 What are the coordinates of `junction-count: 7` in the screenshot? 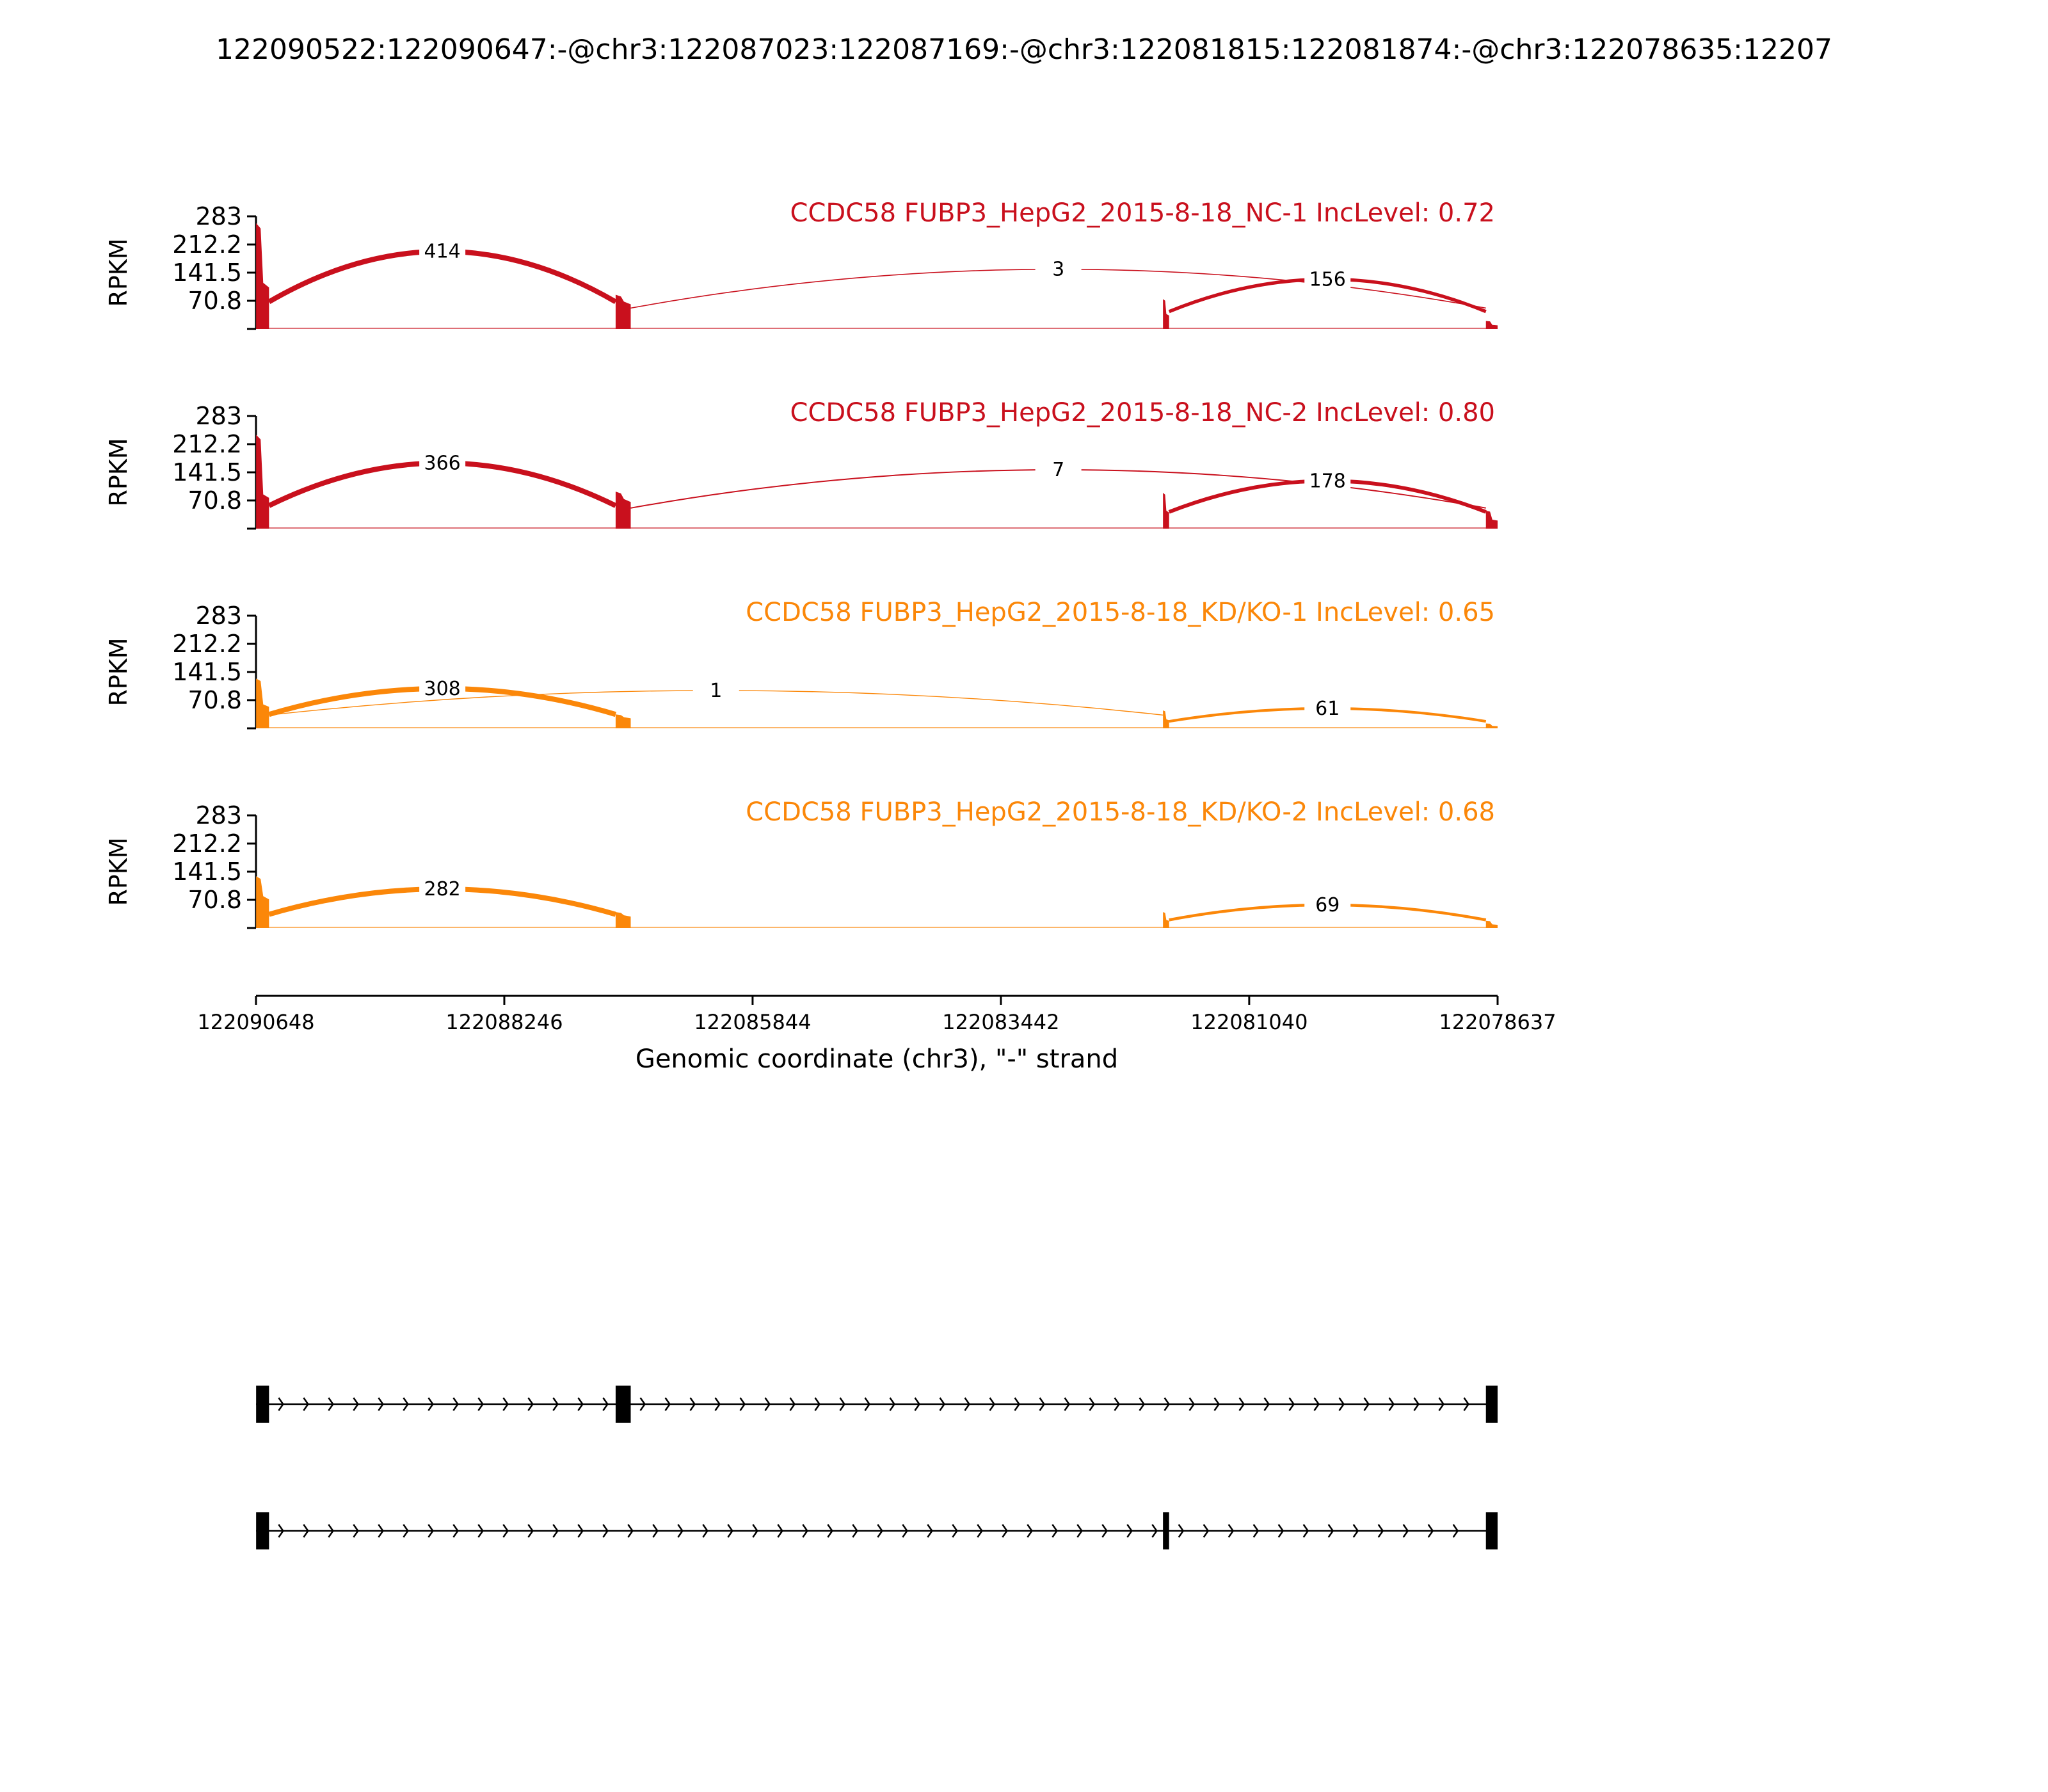 It's located at (1058, 470).